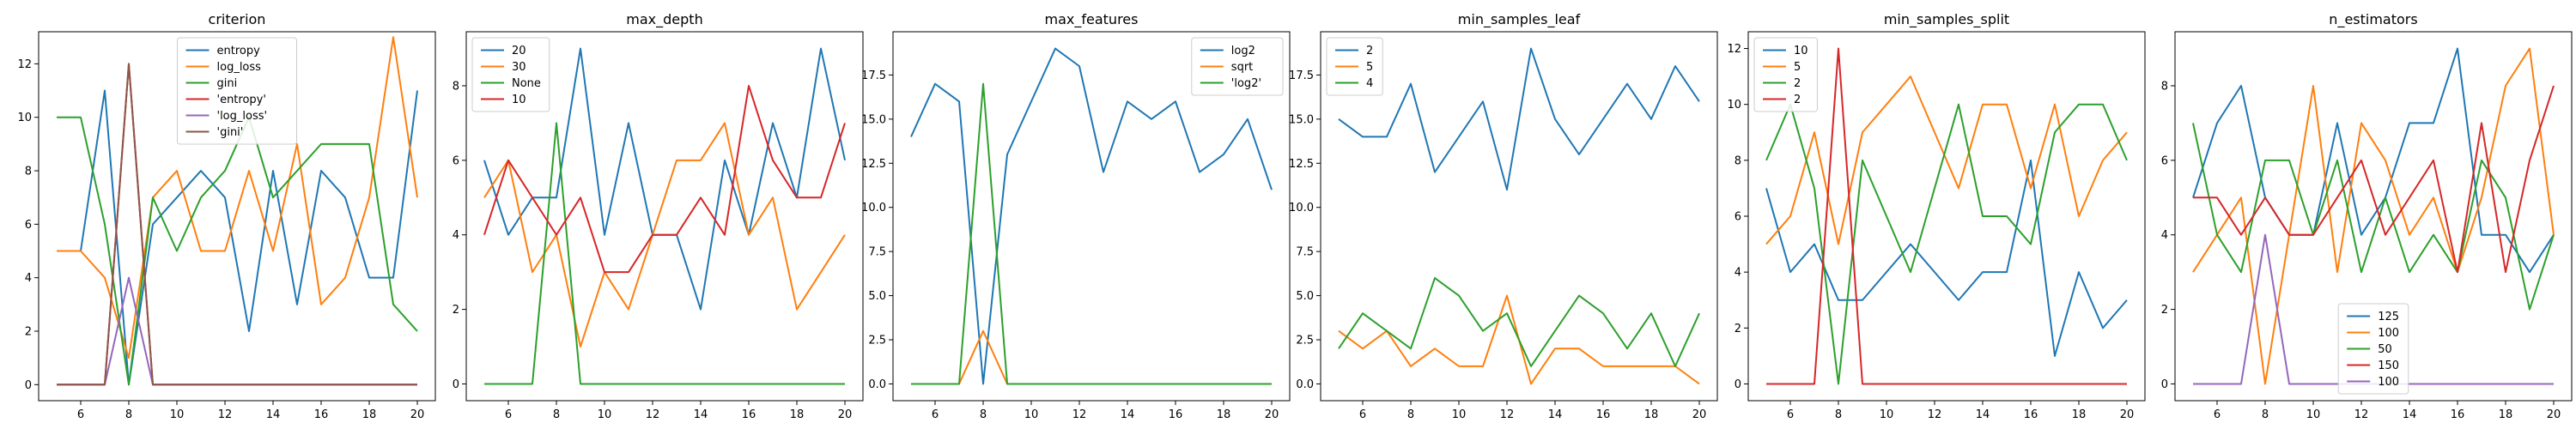  I want to click on chart-title: min_samples_leaf, so click(1519, 19).